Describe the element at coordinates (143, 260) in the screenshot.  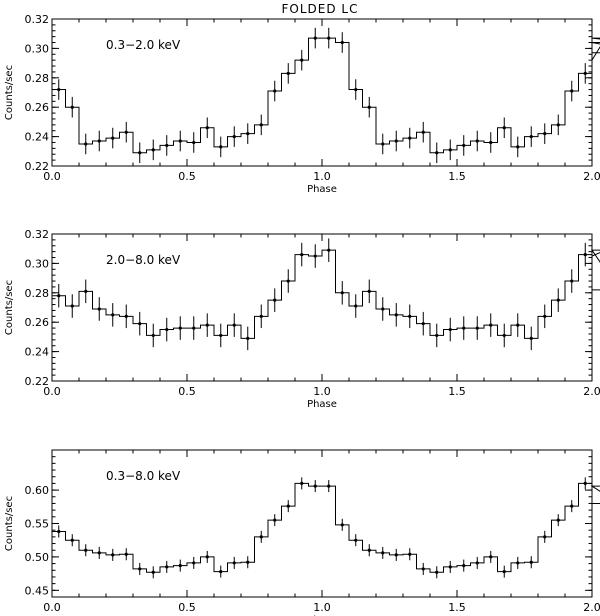
I see `energy-band-label: 2.0−8.0 keV` at that location.